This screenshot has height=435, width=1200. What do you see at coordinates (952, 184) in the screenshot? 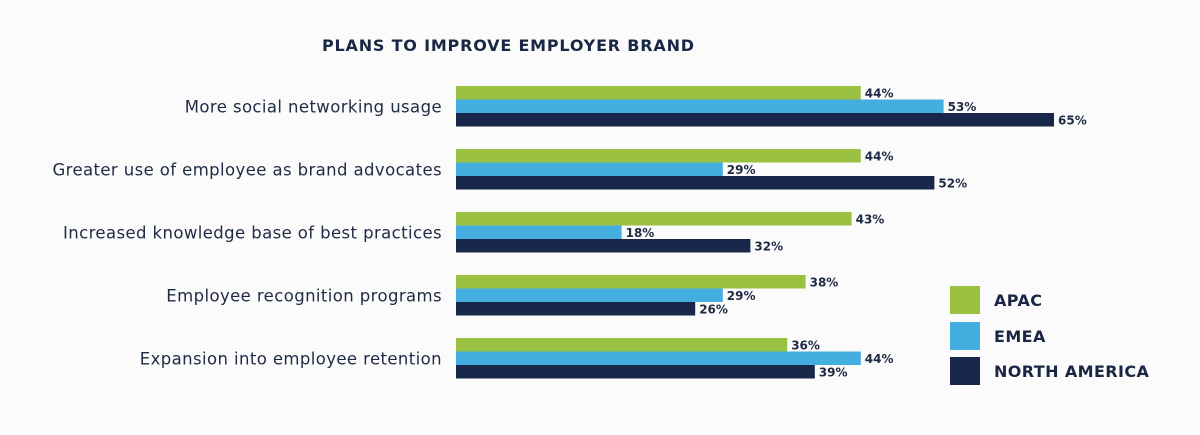
I see `data-label: 52%` at bounding box center [952, 184].